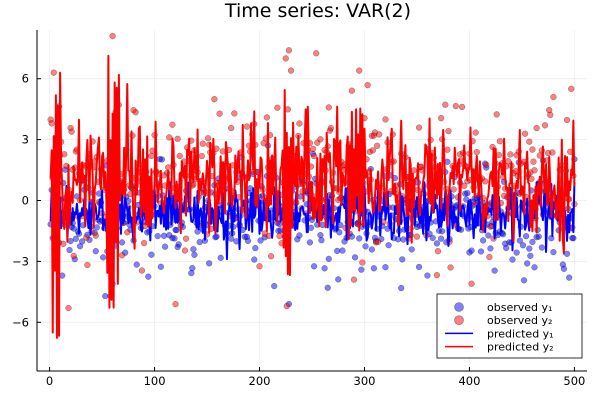 This screenshot has width=600, height=400. What do you see at coordinates (49, 381) in the screenshot?
I see `x-tick-label: 0` at bounding box center [49, 381].